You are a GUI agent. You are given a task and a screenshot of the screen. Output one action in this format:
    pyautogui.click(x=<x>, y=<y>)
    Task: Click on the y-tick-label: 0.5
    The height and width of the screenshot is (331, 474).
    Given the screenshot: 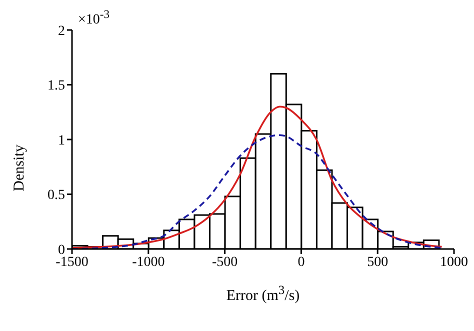 What is the action you would take?
    pyautogui.click(x=56, y=196)
    